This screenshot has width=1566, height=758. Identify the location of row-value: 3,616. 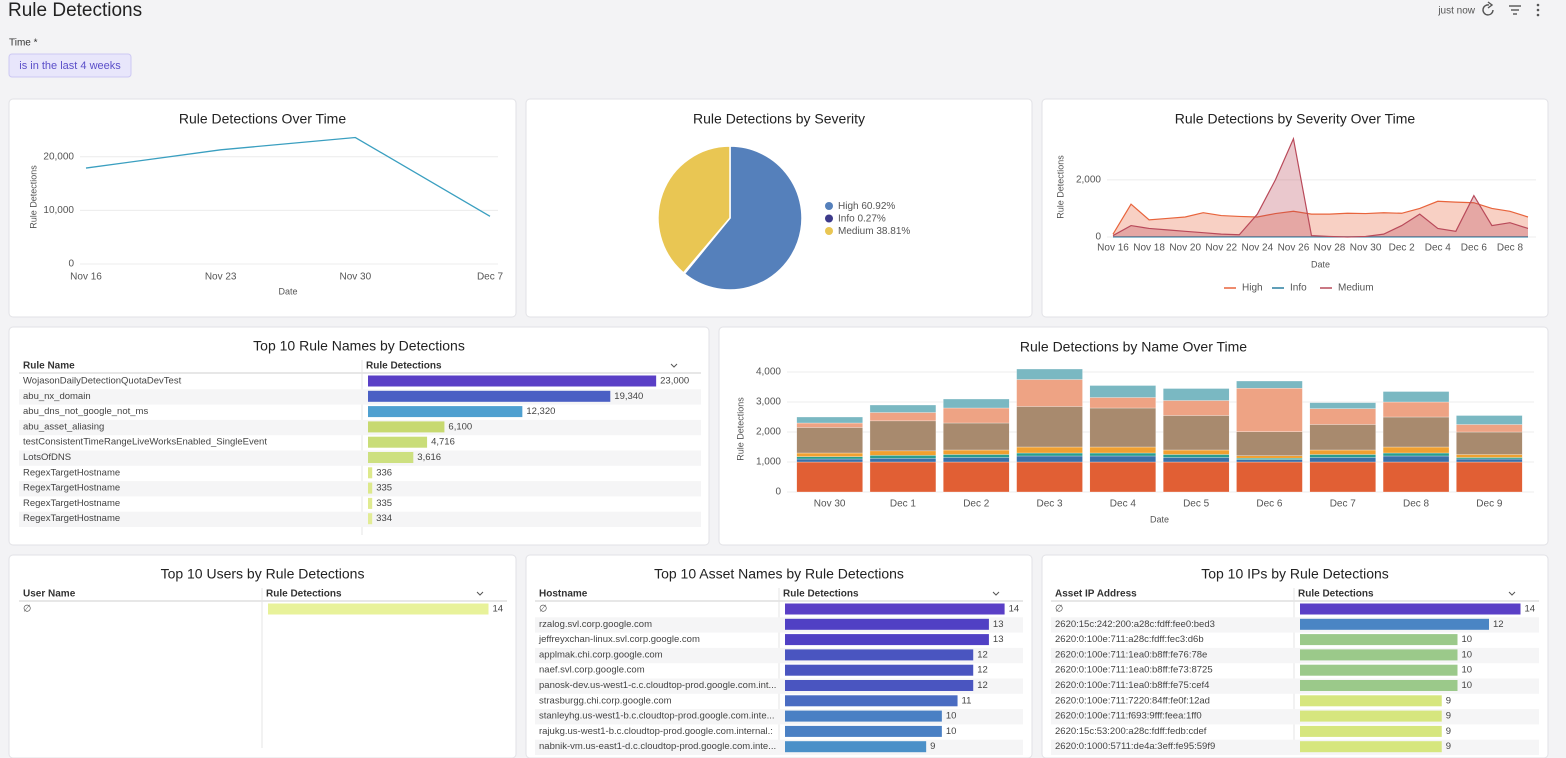
(429, 457).